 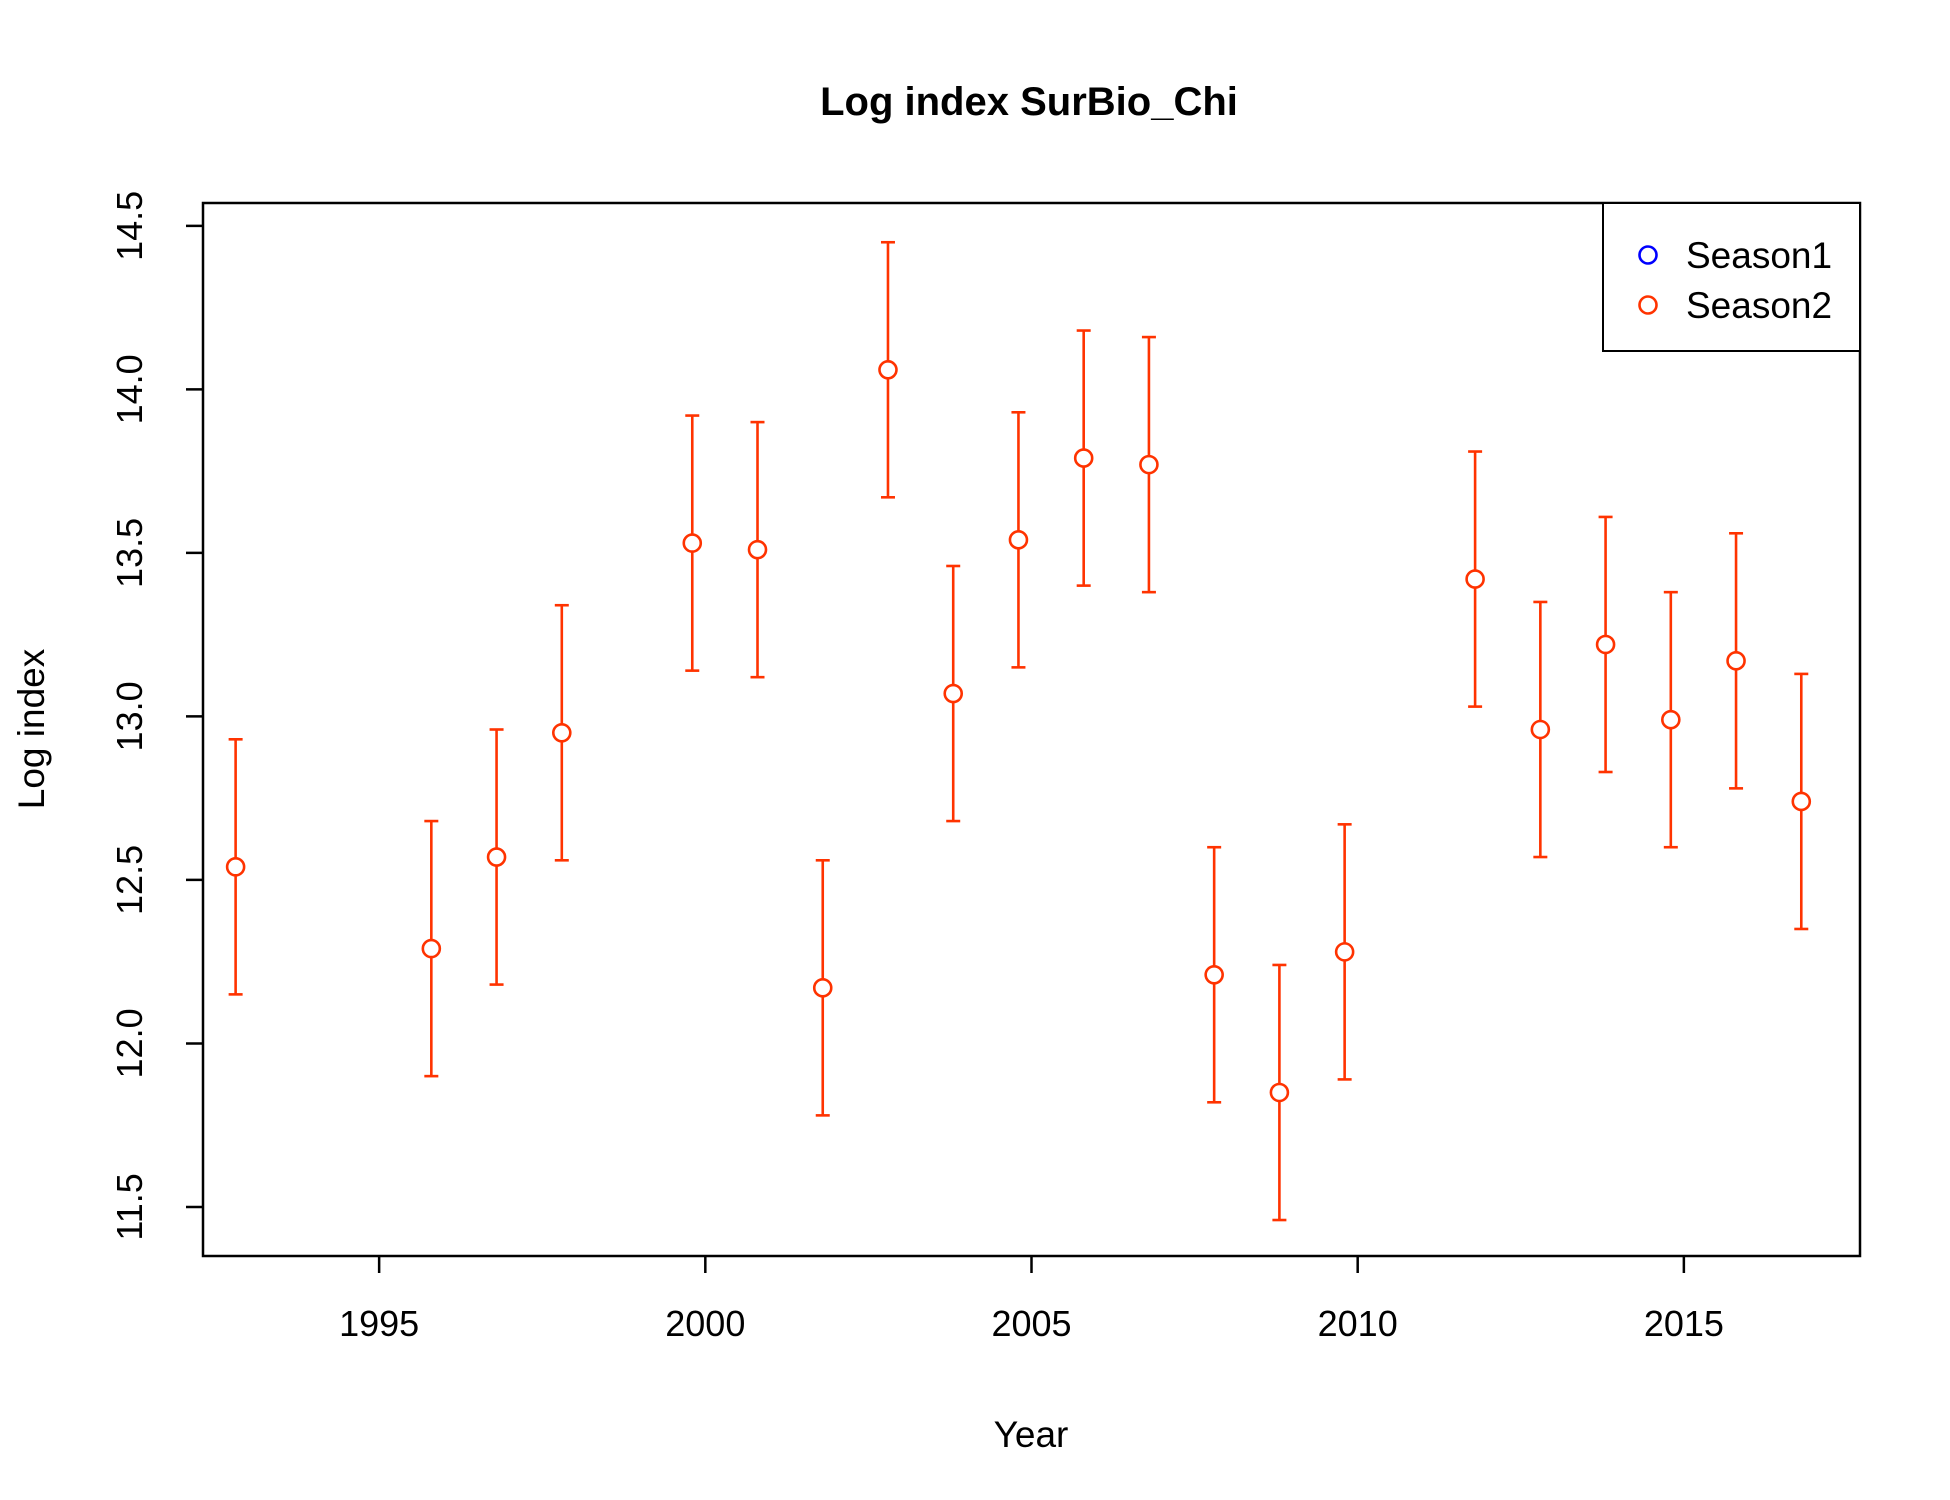 I want to click on x-tick-label: 2010, so click(x=1358, y=1323).